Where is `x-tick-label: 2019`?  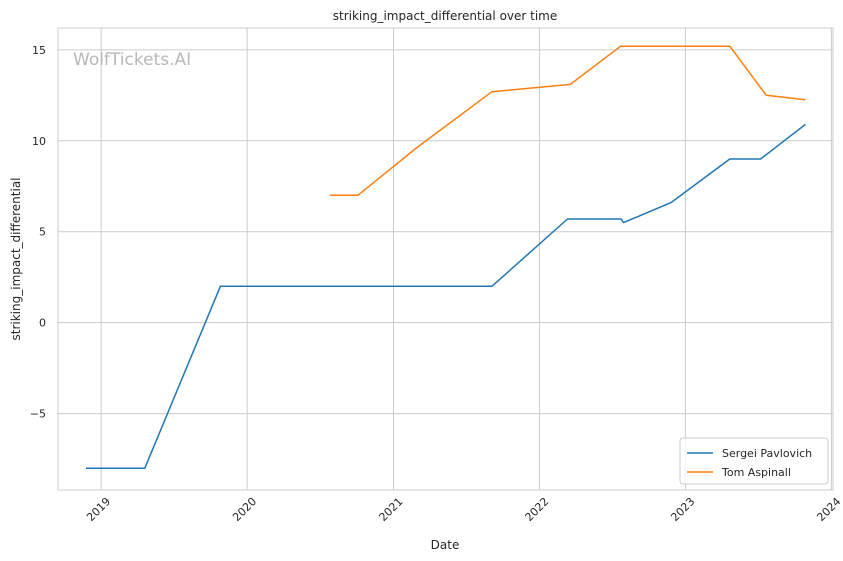
x-tick-label: 2019 is located at coordinates (98, 509).